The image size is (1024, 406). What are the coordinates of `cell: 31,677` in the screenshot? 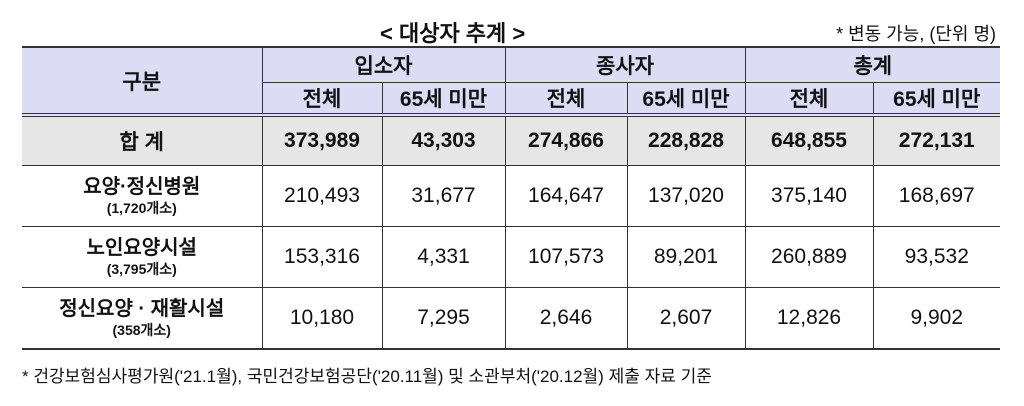 It's located at (443, 196).